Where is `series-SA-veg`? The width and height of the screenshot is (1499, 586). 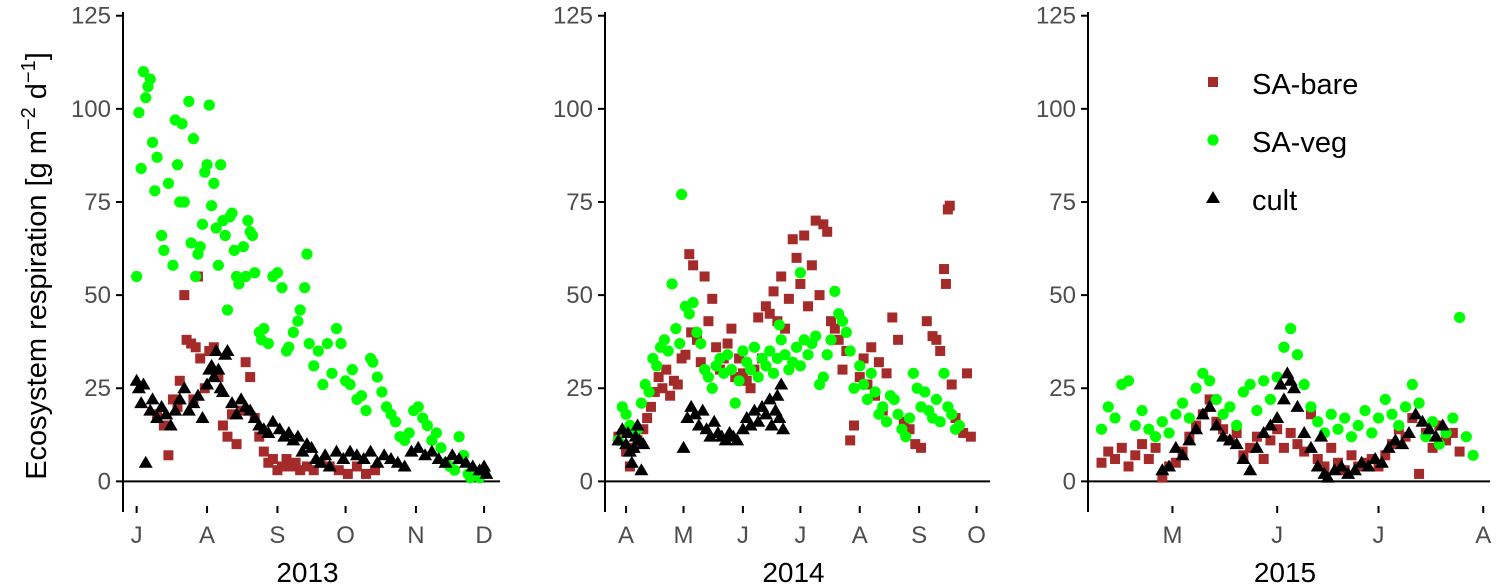 series-SA-veg is located at coordinates (788, 317).